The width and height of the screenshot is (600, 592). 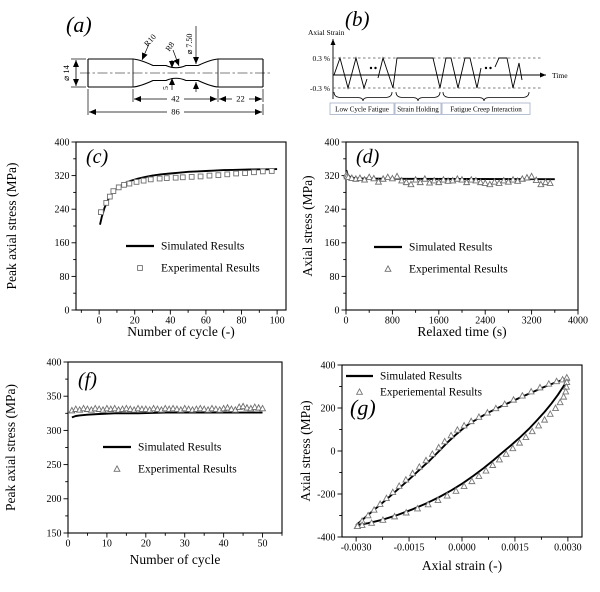 What do you see at coordinates (429, 72) in the screenshot?
I see `waveform-hold-segment` at bounding box center [429, 72].